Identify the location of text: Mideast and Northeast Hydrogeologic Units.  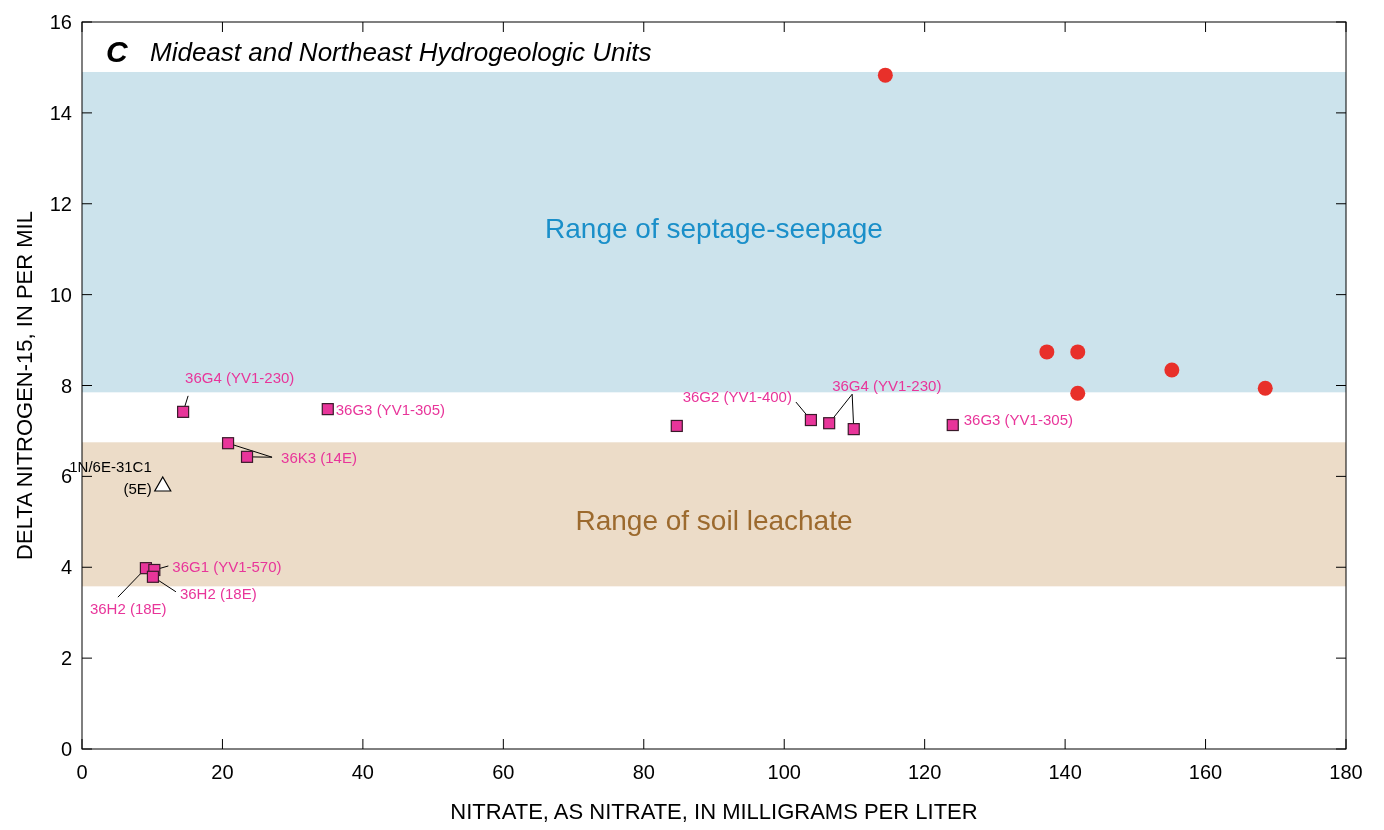
(401, 52).